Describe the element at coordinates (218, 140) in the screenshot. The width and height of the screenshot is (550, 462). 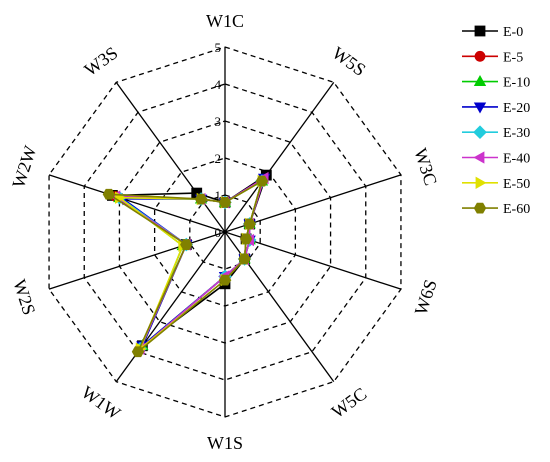
I see `radial-tick-labels: 0 1 2 3 4 5` at that location.